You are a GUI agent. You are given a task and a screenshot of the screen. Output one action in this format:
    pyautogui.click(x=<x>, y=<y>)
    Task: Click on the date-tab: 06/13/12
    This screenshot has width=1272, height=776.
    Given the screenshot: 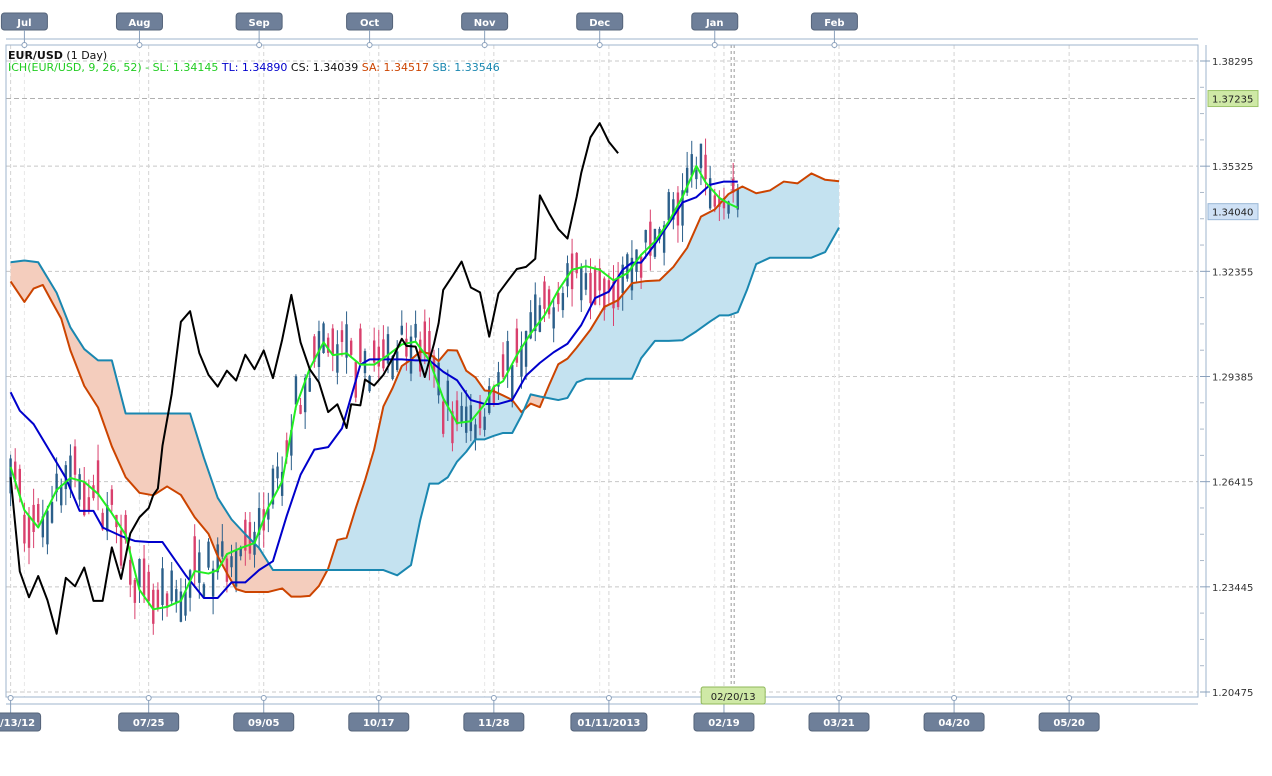 What is the action you would take?
    pyautogui.click(x=21, y=713)
    